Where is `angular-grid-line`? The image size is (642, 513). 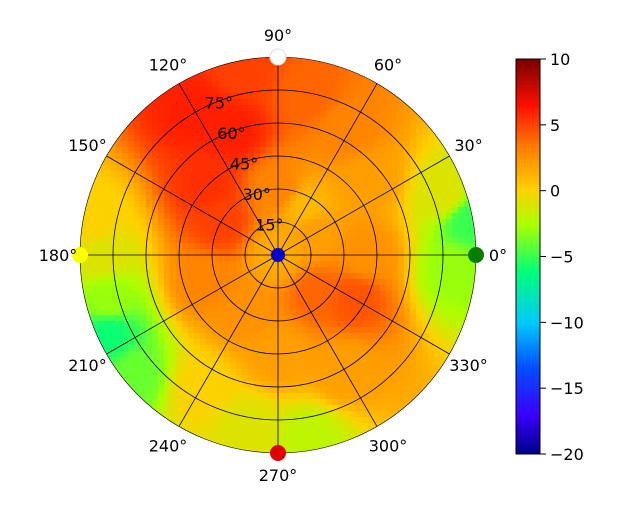 angular-grid-line is located at coordinates (327, 169).